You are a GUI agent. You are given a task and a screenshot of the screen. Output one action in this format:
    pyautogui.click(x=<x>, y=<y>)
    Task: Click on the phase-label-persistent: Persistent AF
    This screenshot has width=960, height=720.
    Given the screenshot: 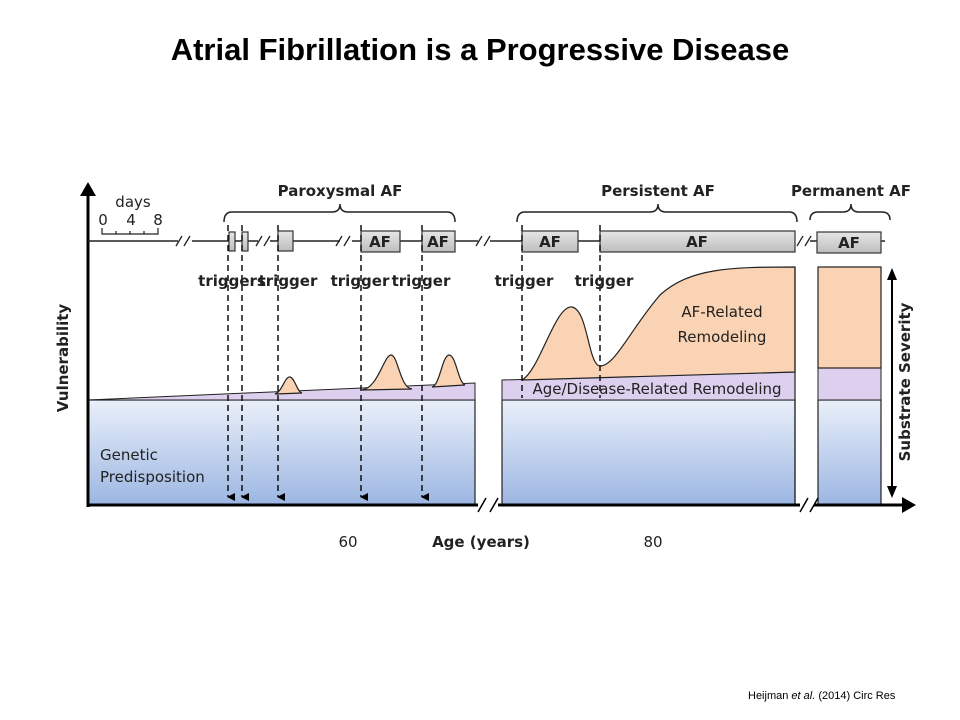 What is the action you would take?
    pyautogui.click(x=658, y=191)
    